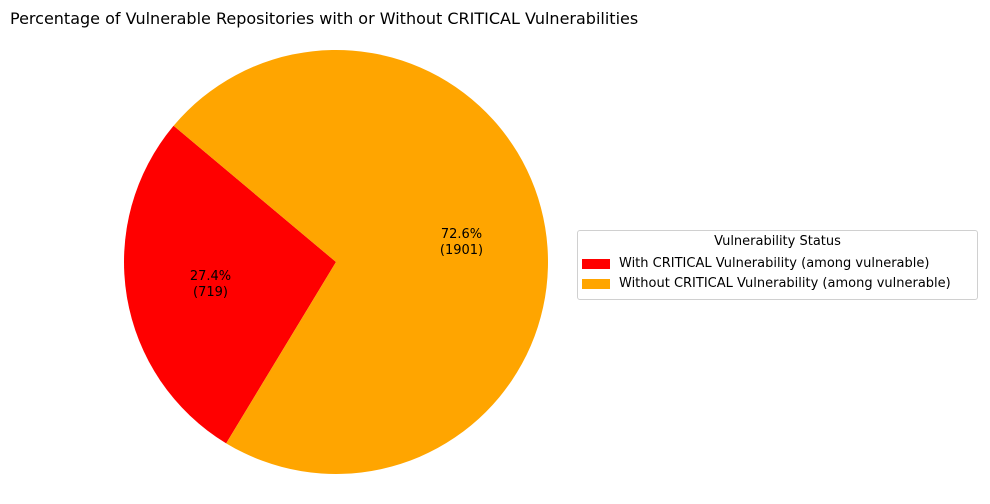  I want to click on pie-slice-labels: 27.4%(719) 72.6%(1901), so click(336, 263).